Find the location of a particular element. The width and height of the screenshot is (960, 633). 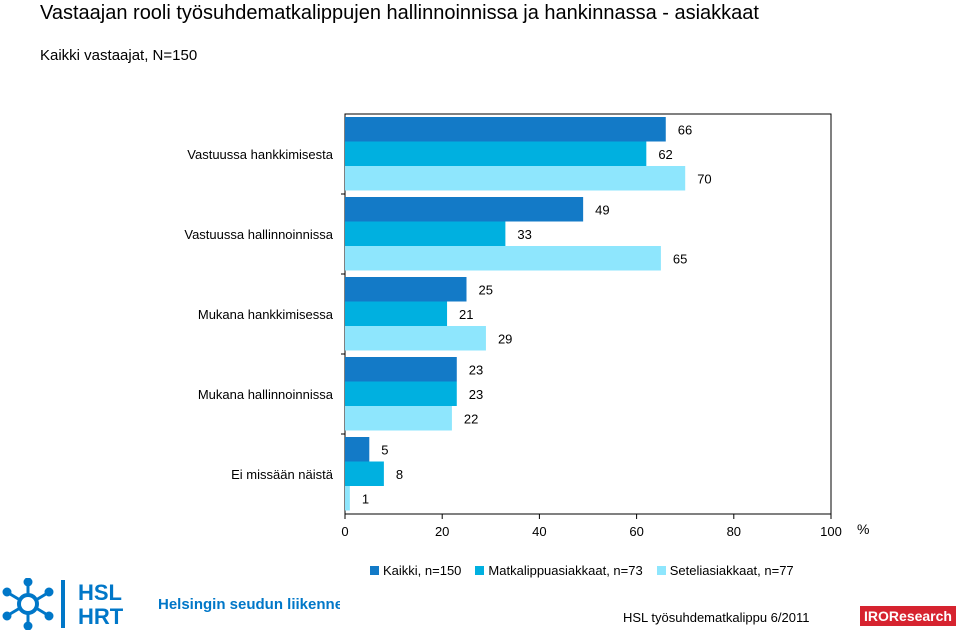

iroresearch-logo: IROResearch is located at coordinates (908, 616).